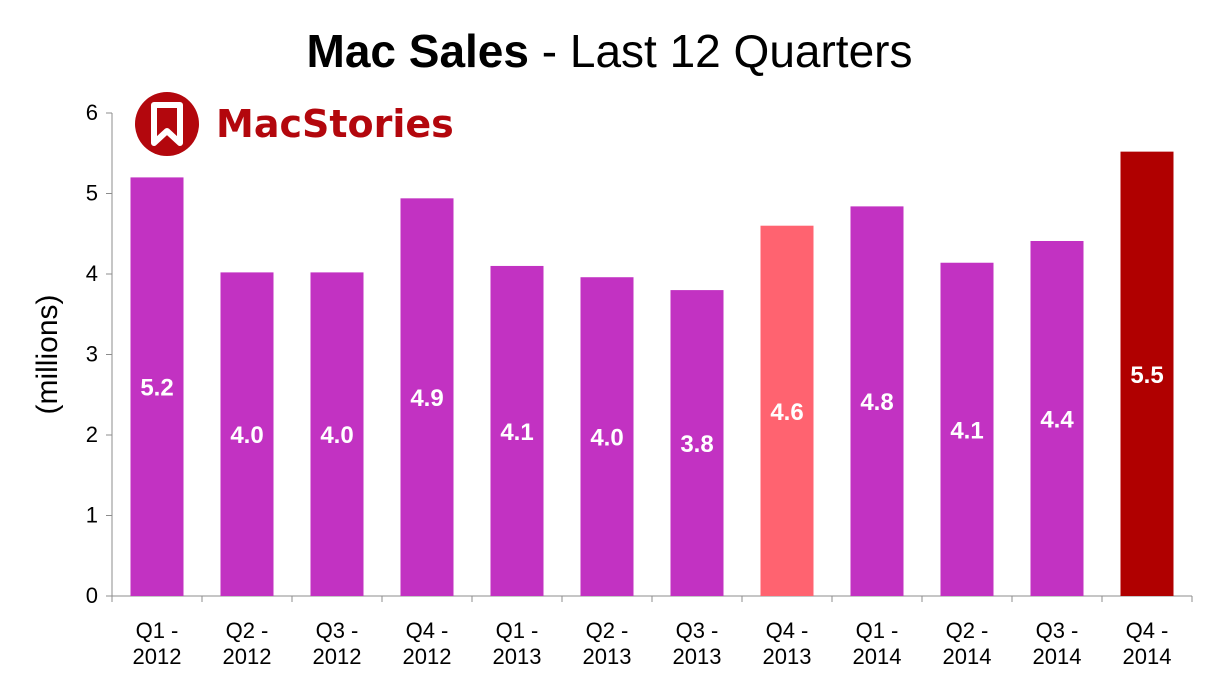  I want to click on y-tick-label: 6, so click(92, 112).